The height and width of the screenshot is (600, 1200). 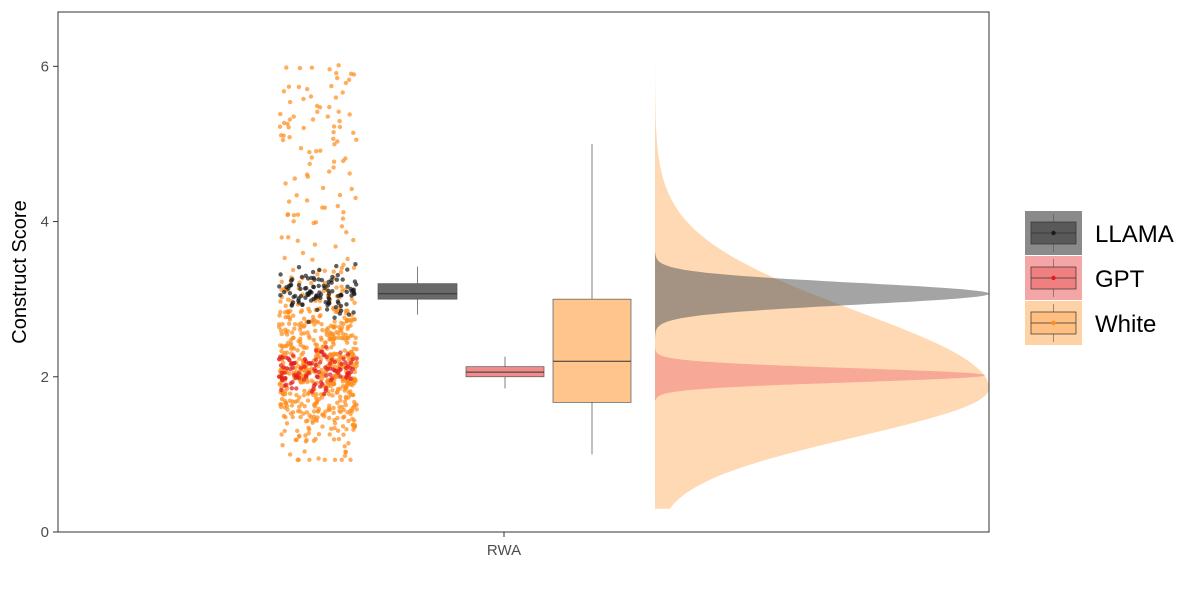 What do you see at coordinates (504, 550) in the screenshot?
I see `x-tick-label: RWA` at bounding box center [504, 550].